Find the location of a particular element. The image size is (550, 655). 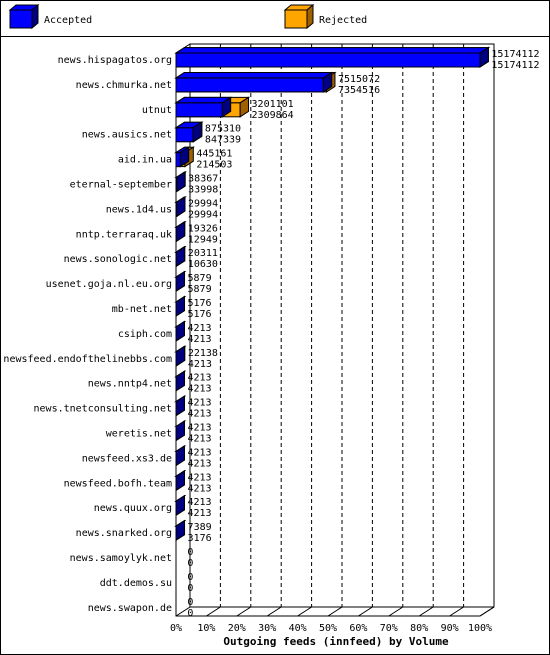

value-label: 847339 is located at coordinates (223, 140).